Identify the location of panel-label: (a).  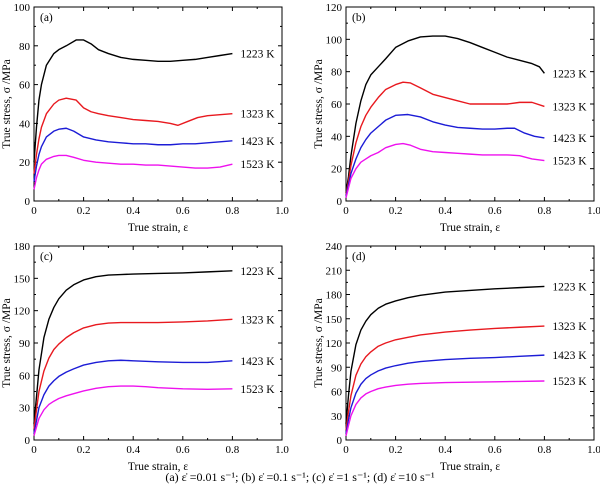
(46, 18).